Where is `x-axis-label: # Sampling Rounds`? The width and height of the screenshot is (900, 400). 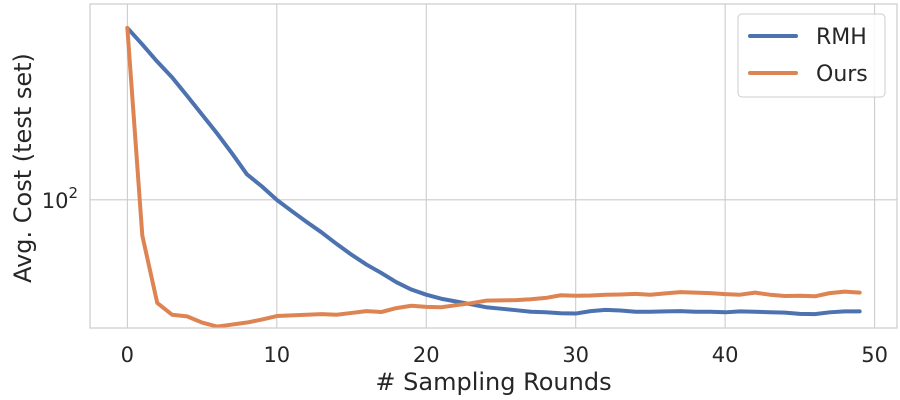 x-axis-label: # Sampling Rounds is located at coordinates (493, 382).